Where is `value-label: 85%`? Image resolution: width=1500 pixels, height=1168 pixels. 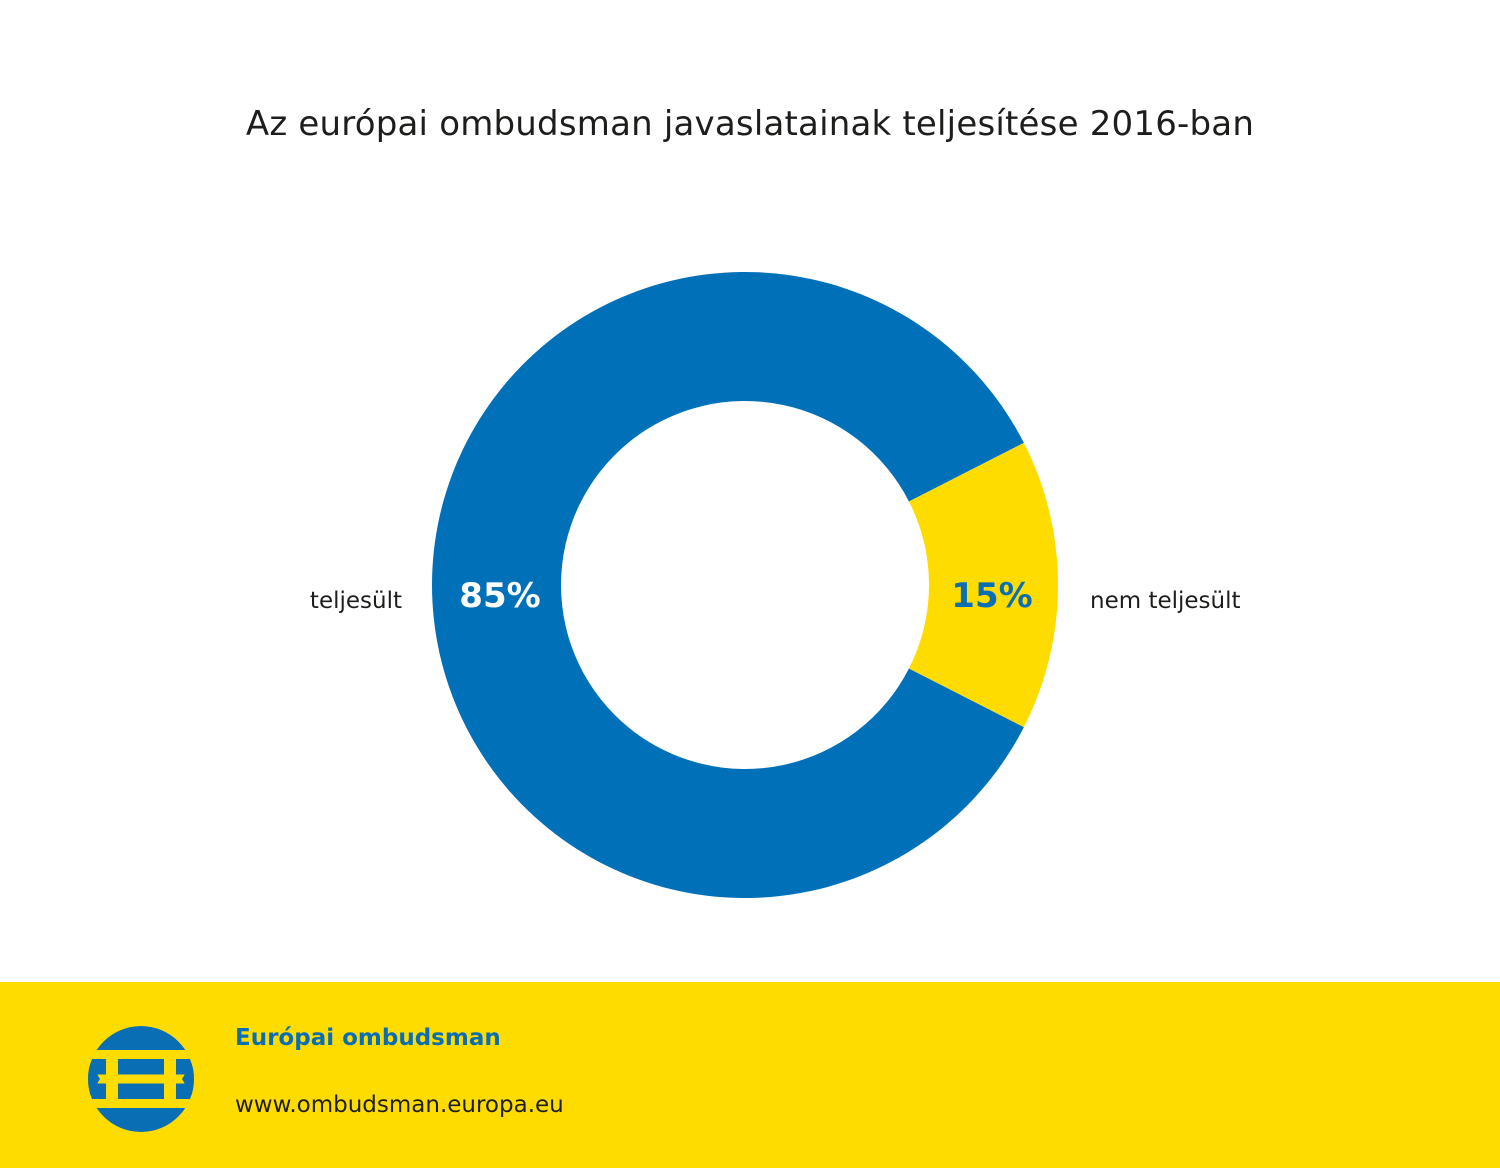 value-label: 85% is located at coordinates (499, 596).